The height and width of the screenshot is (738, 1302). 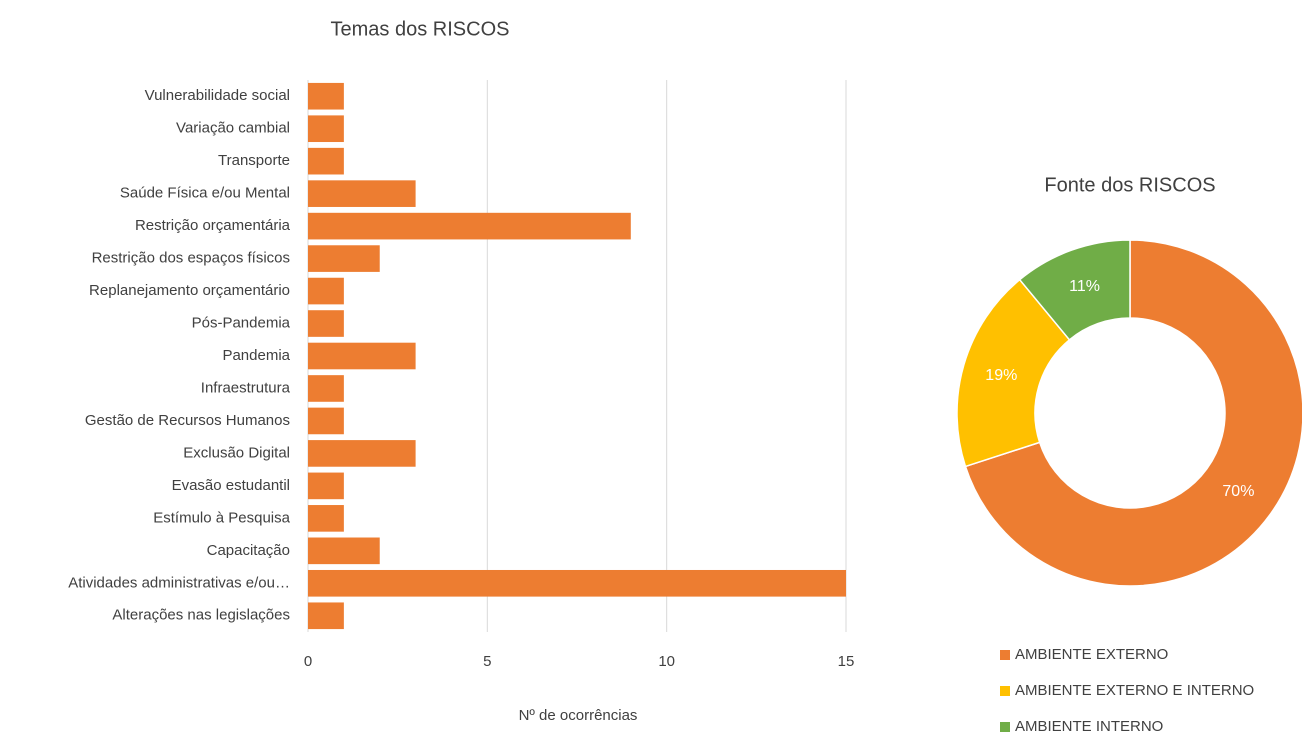 What do you see at coordinates (846, 661) in the screenshot?
I see `x-tick-label: 15` at bounding box center [846, 661].